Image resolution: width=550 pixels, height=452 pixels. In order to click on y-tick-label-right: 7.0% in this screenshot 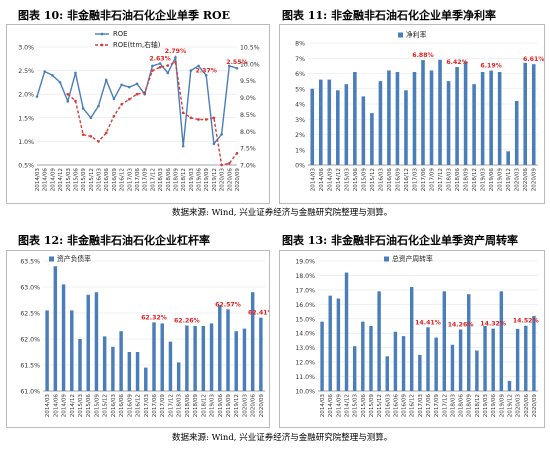, I will do `click(248, 166)`.